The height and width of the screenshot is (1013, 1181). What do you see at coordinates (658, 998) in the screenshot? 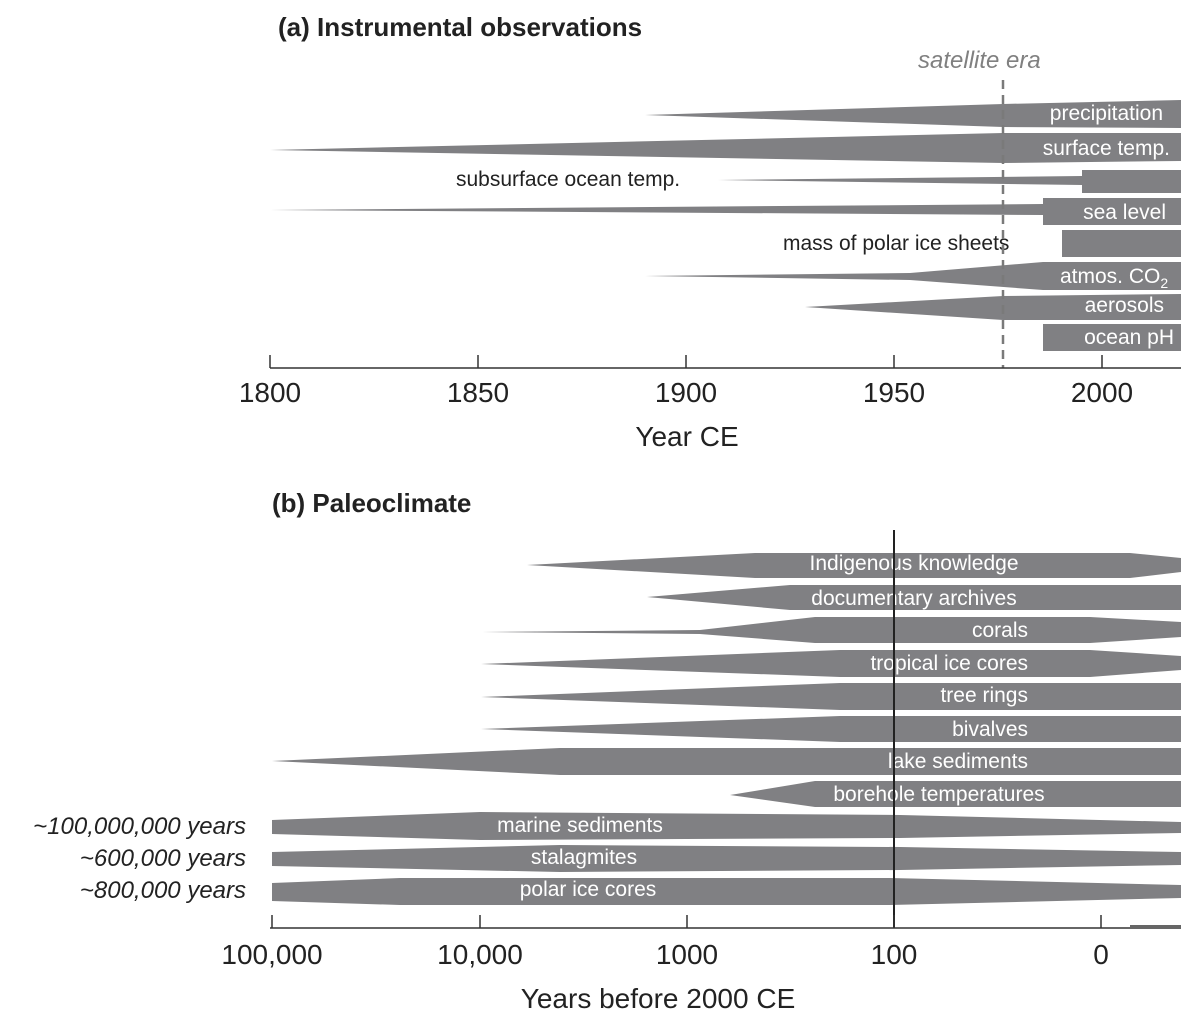
I see `panel-b-xlabel: Years before 2000 CE` at bounding box center [658, 998].